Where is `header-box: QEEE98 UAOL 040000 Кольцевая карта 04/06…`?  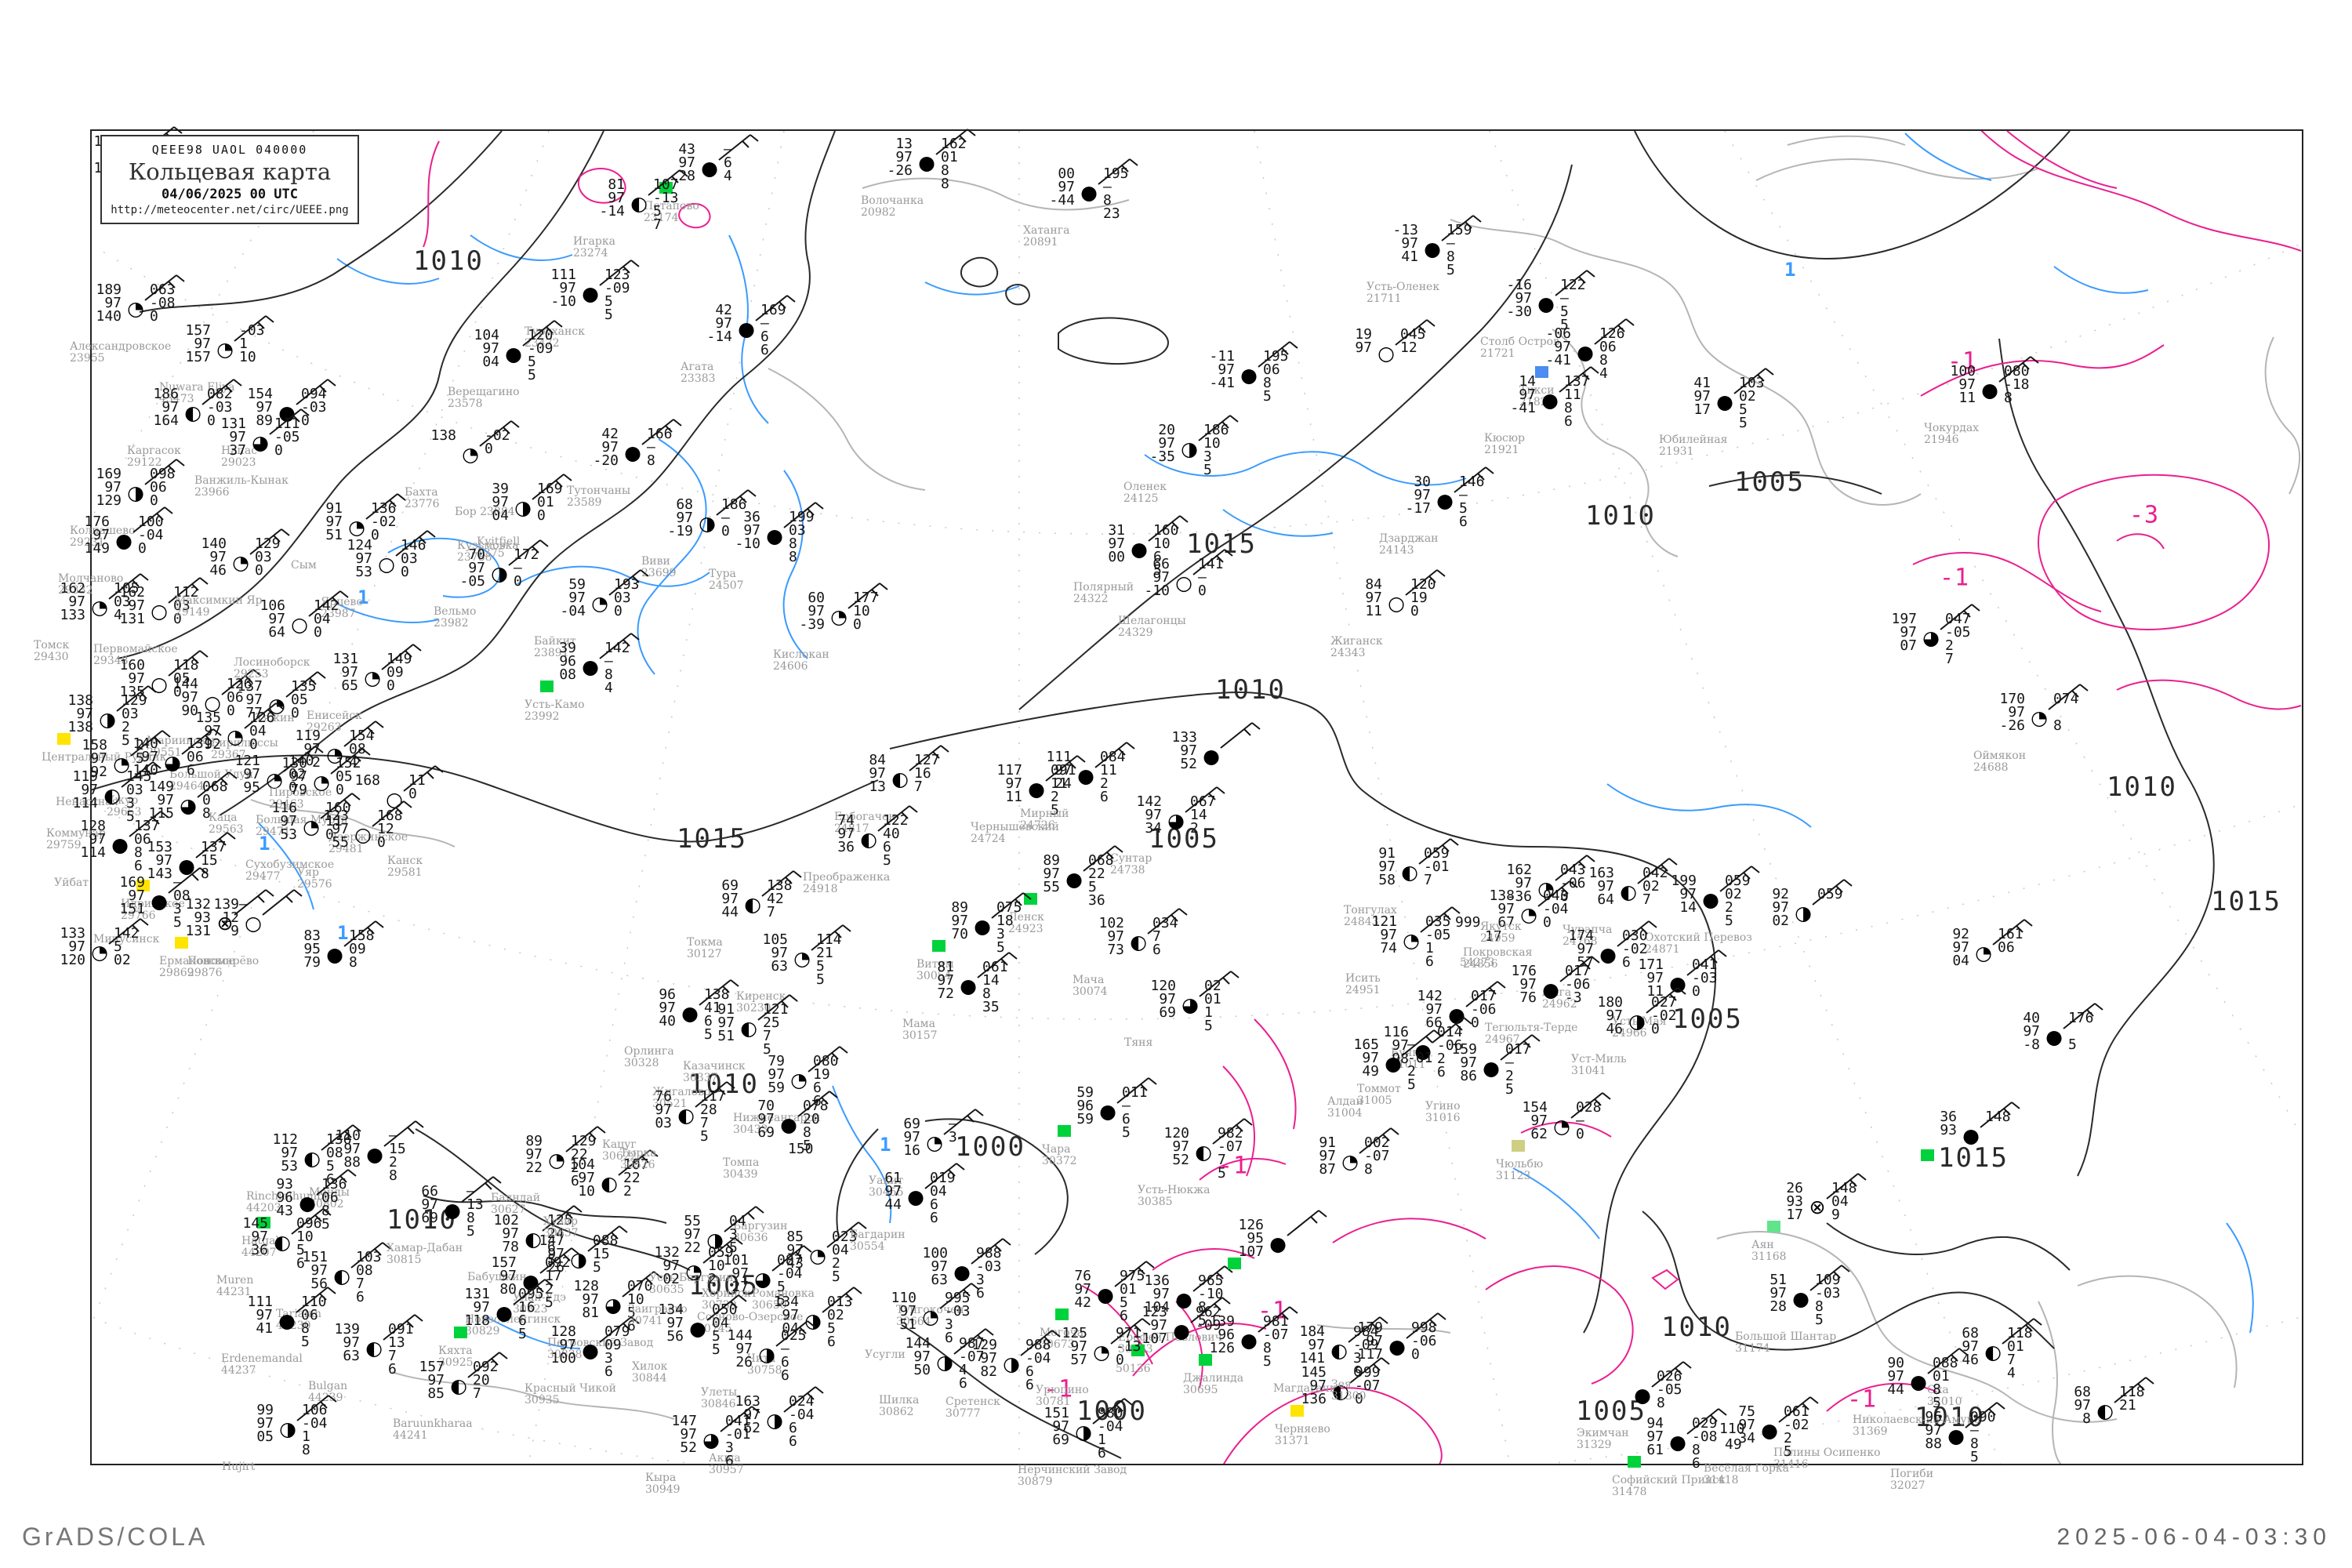 header-box: QEEE98 UAOL 040000 Кольцевая карта 04/06… is located at coordinates (229, 179).